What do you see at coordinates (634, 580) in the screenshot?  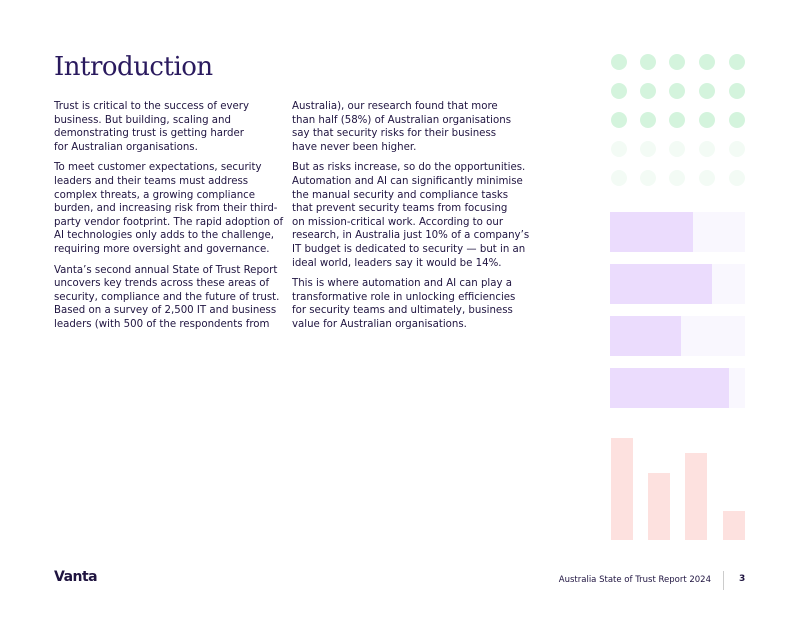 I see `report-name: Australia State of Trust Report 2024` at bounding box center [634, 580].